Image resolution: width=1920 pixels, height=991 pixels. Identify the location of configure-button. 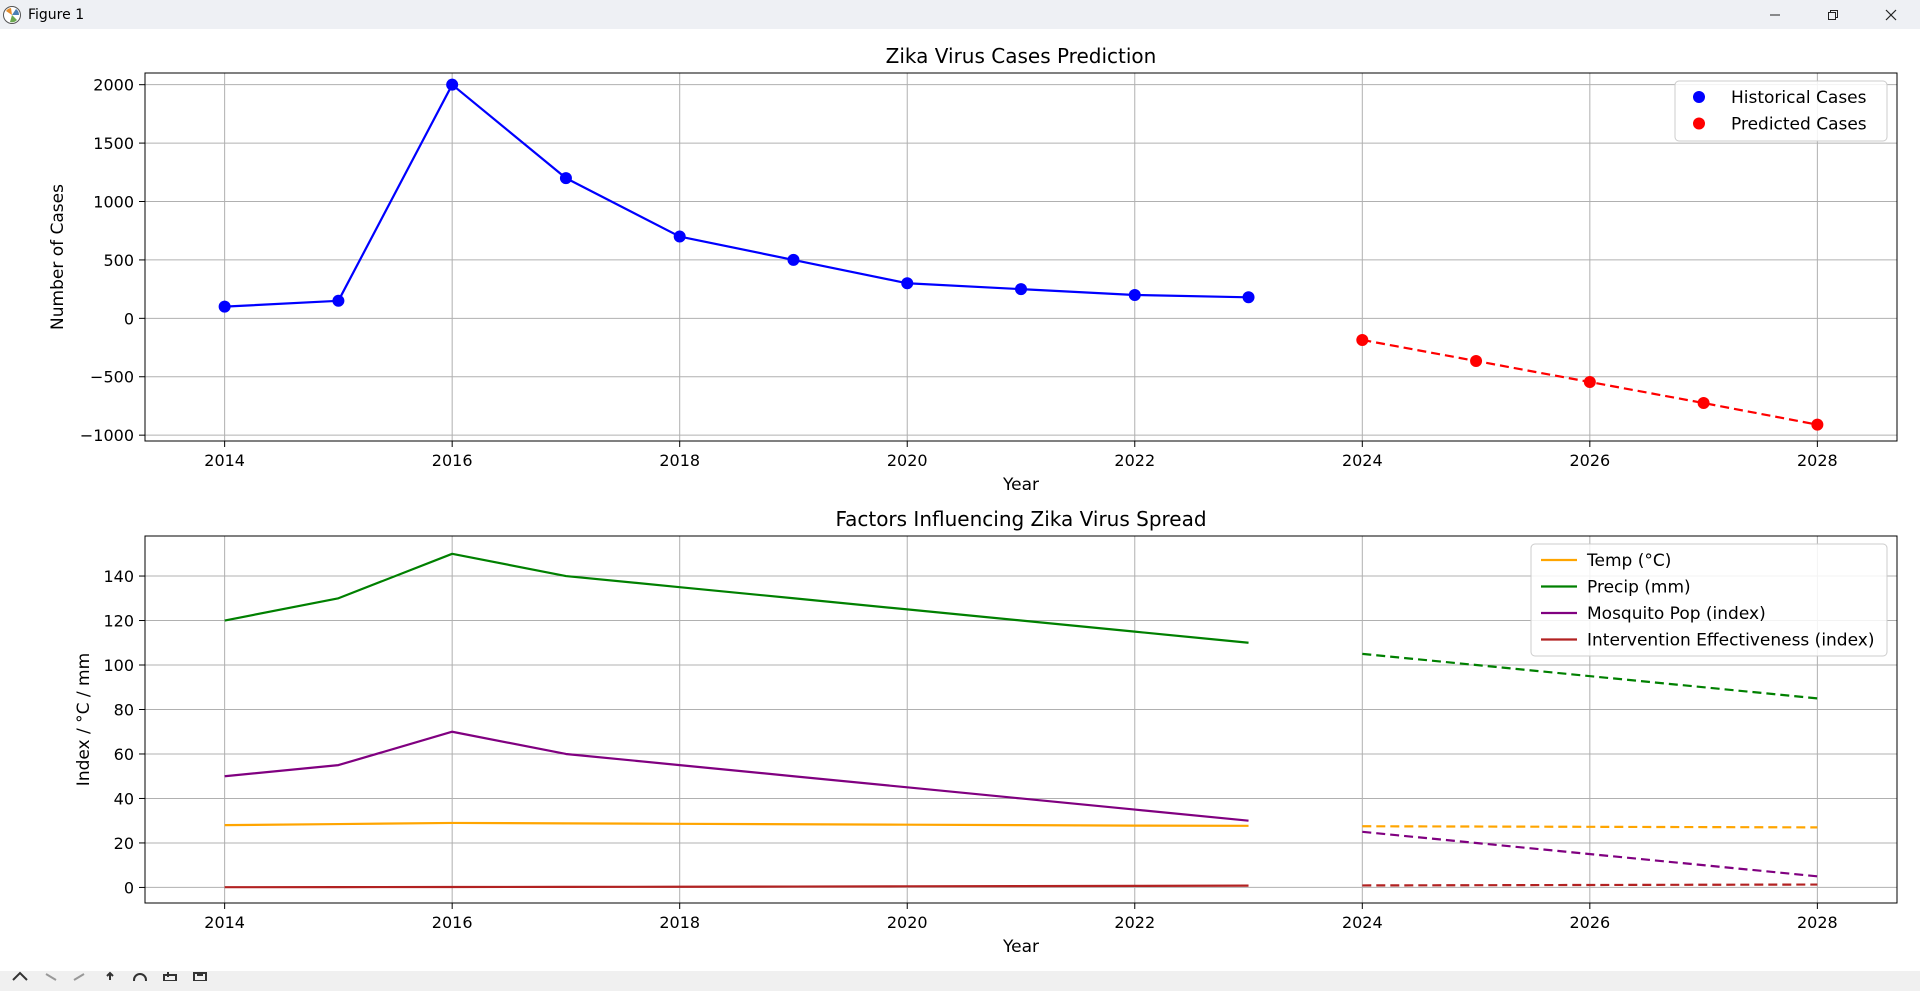
(170, 981).